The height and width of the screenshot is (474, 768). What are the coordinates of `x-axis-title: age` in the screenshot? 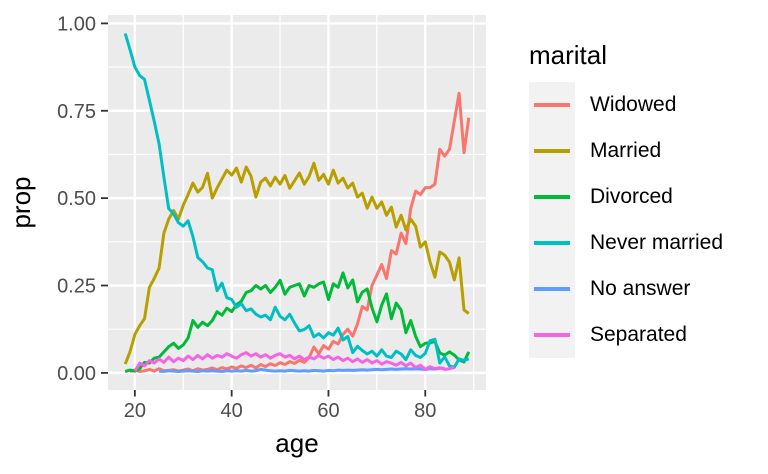 It's located at (296, 443).